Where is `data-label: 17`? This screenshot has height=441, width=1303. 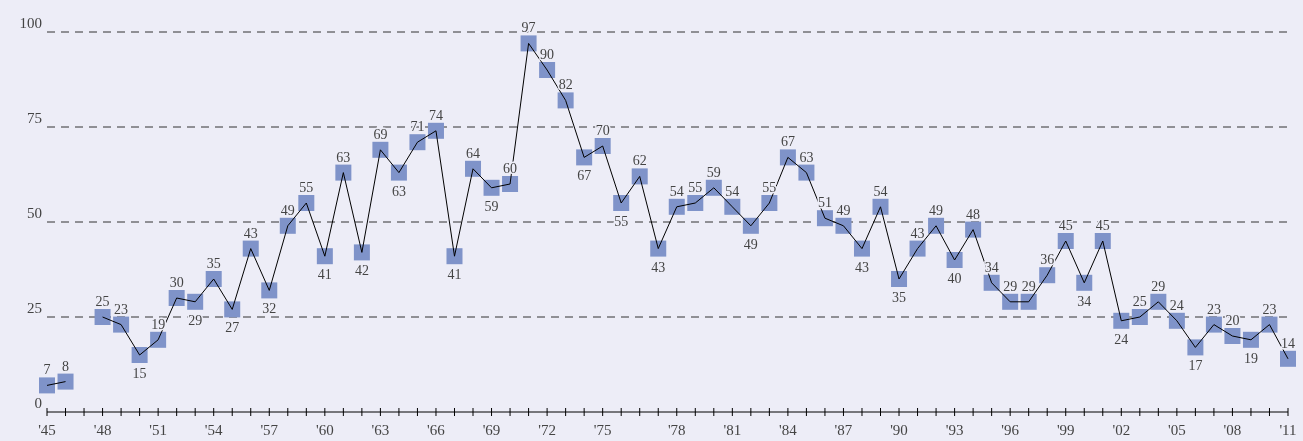 data-label: 17 is located at coordinates (1195, 366).